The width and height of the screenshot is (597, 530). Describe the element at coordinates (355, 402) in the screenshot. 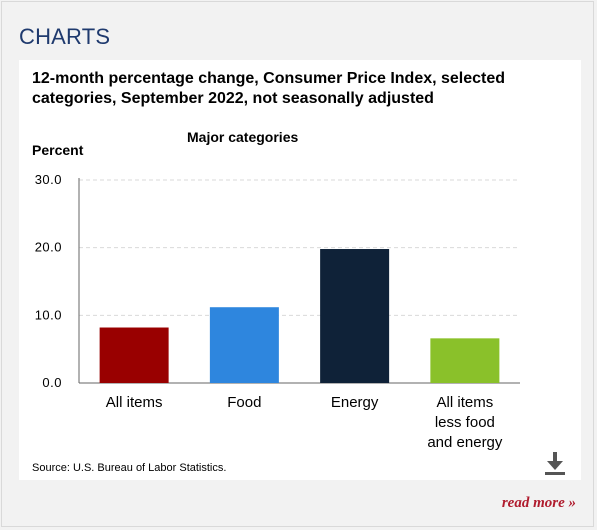

I see `x-tick-label: Energy` at that location.